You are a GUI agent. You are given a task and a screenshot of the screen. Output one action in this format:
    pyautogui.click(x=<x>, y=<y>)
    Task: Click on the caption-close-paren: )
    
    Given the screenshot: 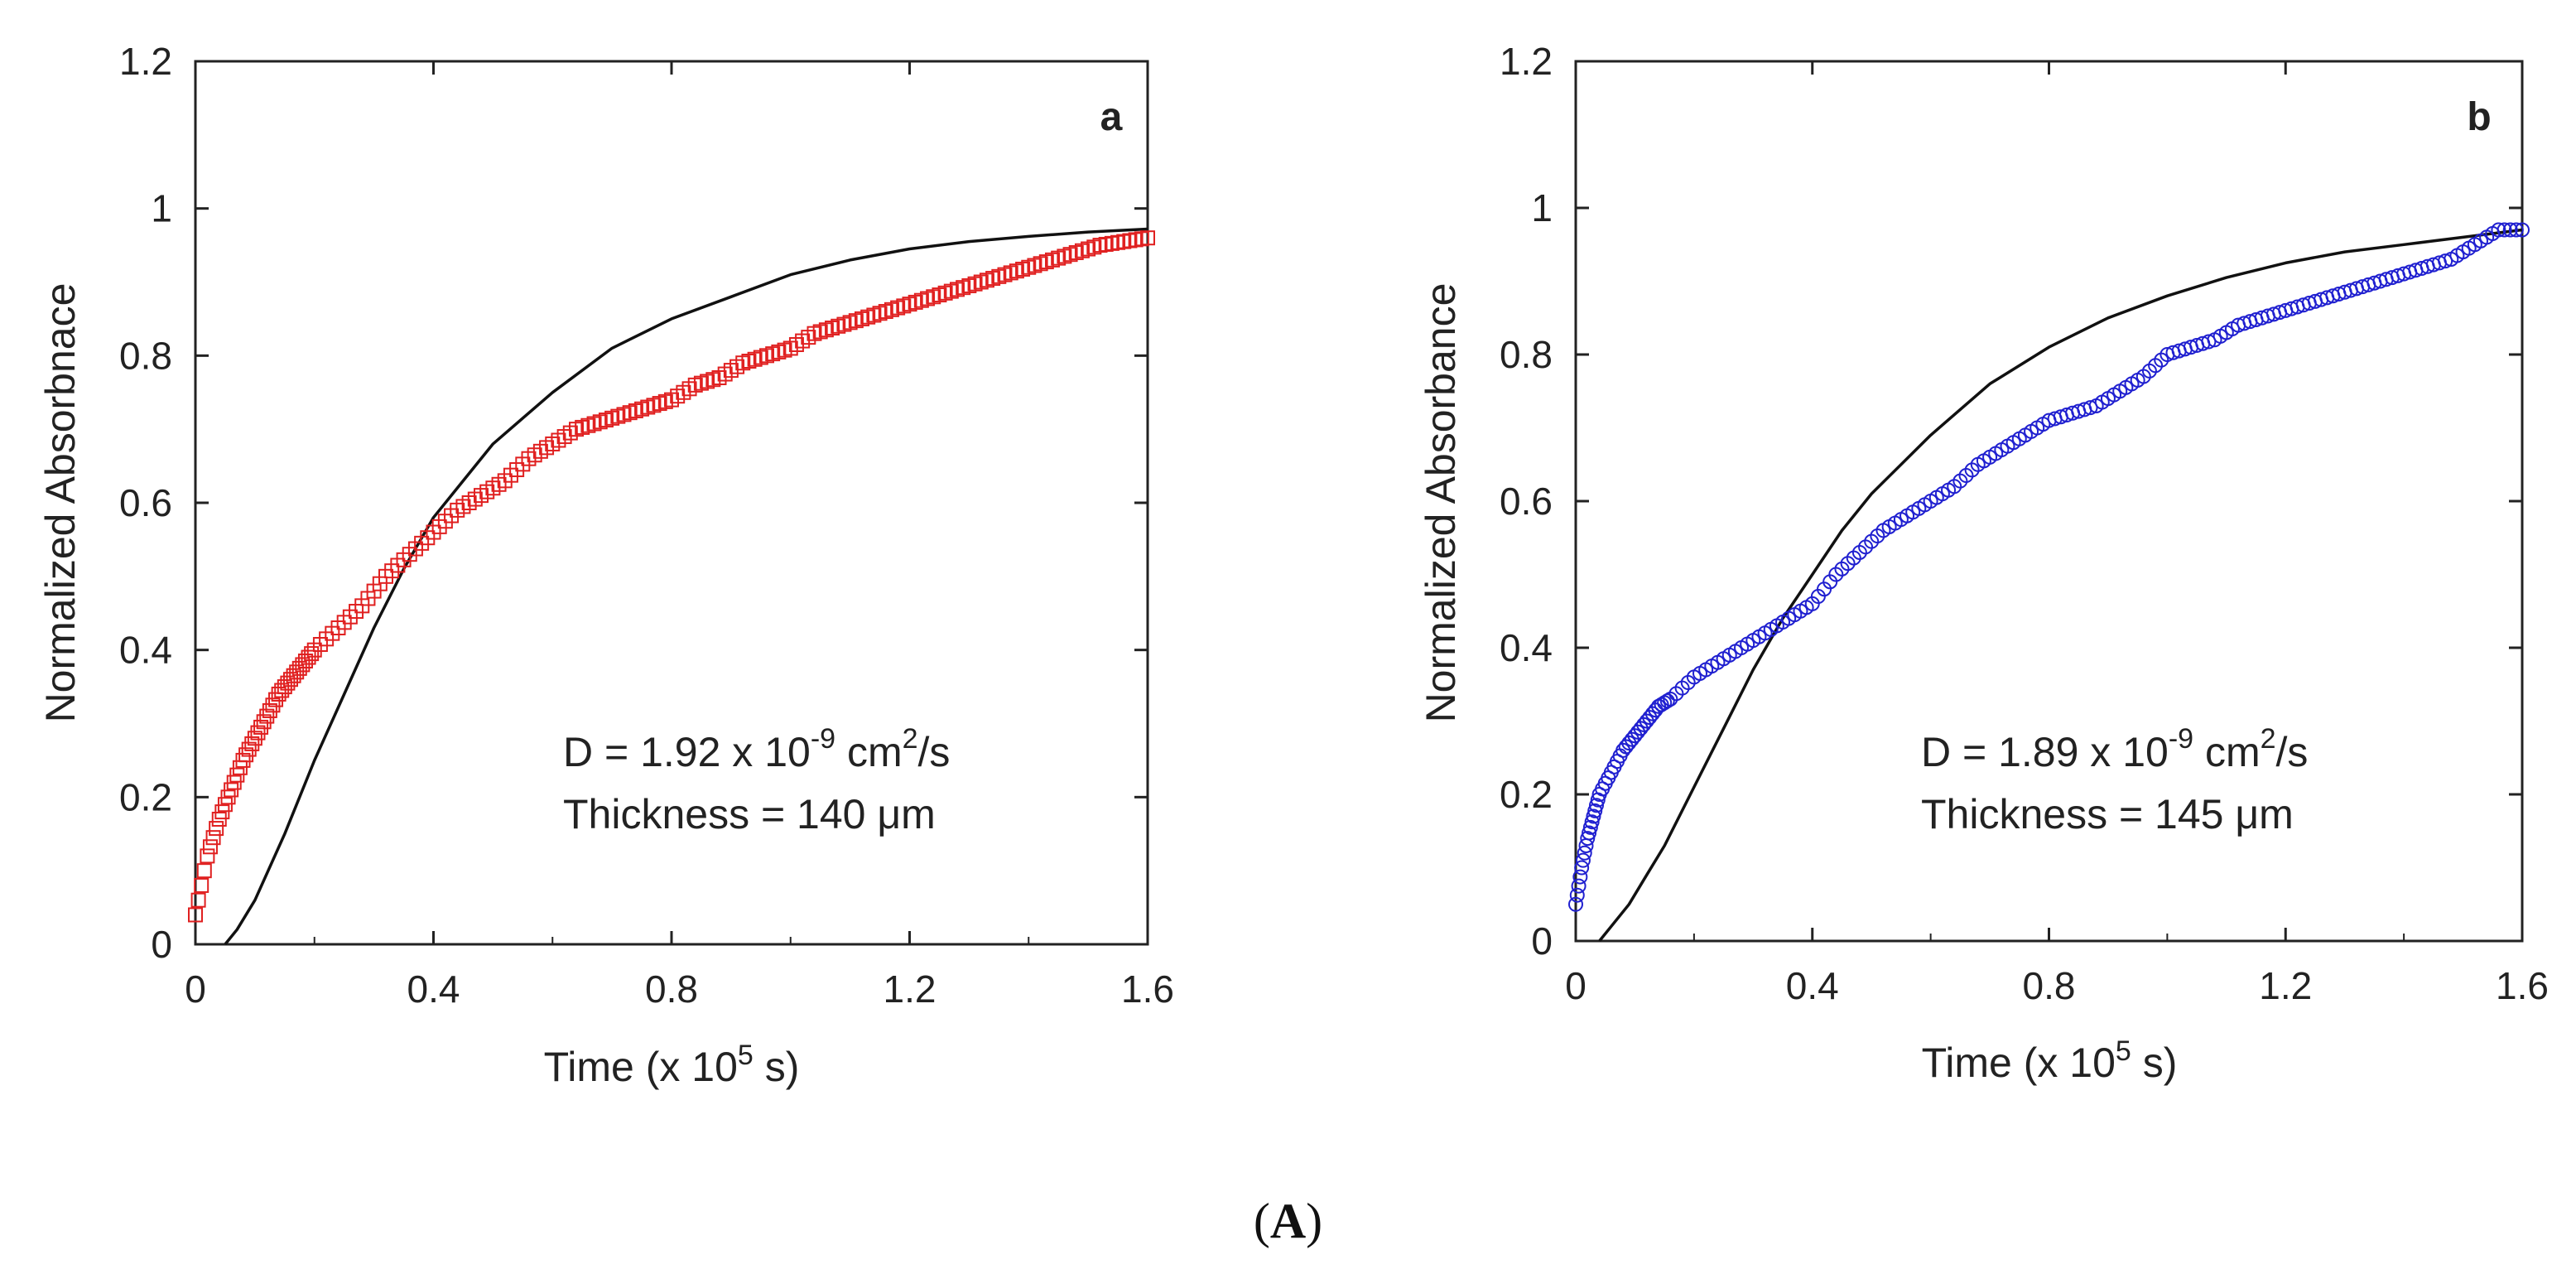 What is the action you would take?
    pyautogui.click(x=1314, y=1221)
    